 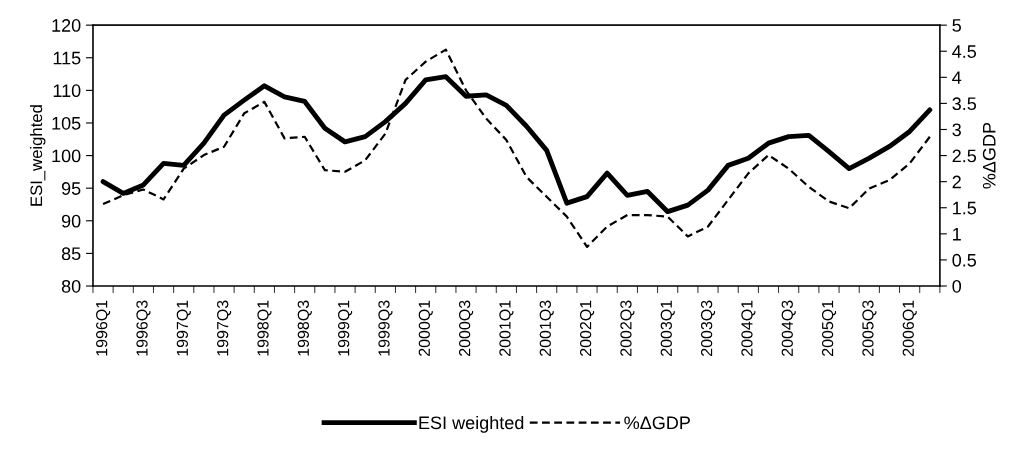 I want to click on x-tick-label: 2002Q3, so click(x=627, y=328).